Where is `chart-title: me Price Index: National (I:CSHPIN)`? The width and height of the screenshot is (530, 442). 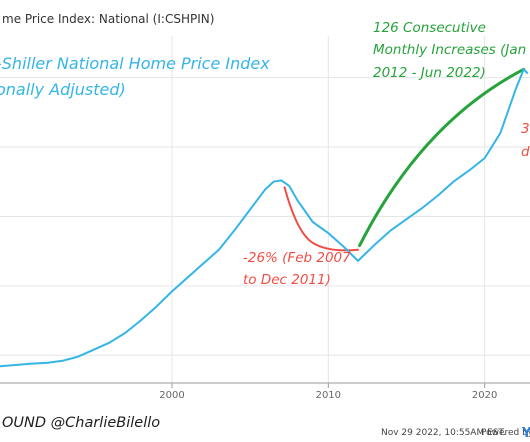
chart-title: me Price Index: National (I:CSHPIN) is located at coordinates (108, 19).